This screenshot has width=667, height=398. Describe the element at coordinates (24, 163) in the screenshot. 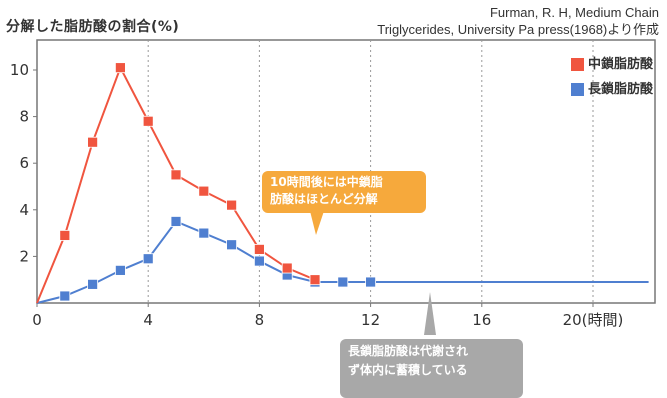

I see `y-tick-label-6: 6` at that location.